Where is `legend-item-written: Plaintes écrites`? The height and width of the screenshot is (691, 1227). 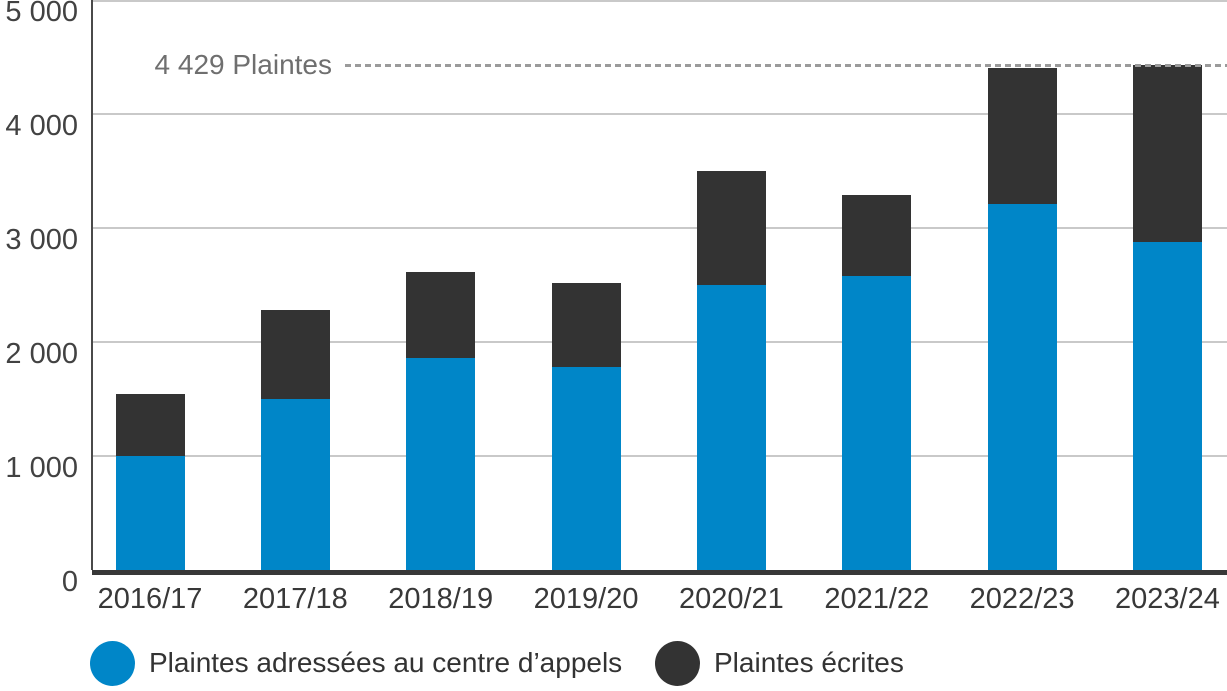
legend-item-written: Plaintes écrites is located at coordinates (779, 663).